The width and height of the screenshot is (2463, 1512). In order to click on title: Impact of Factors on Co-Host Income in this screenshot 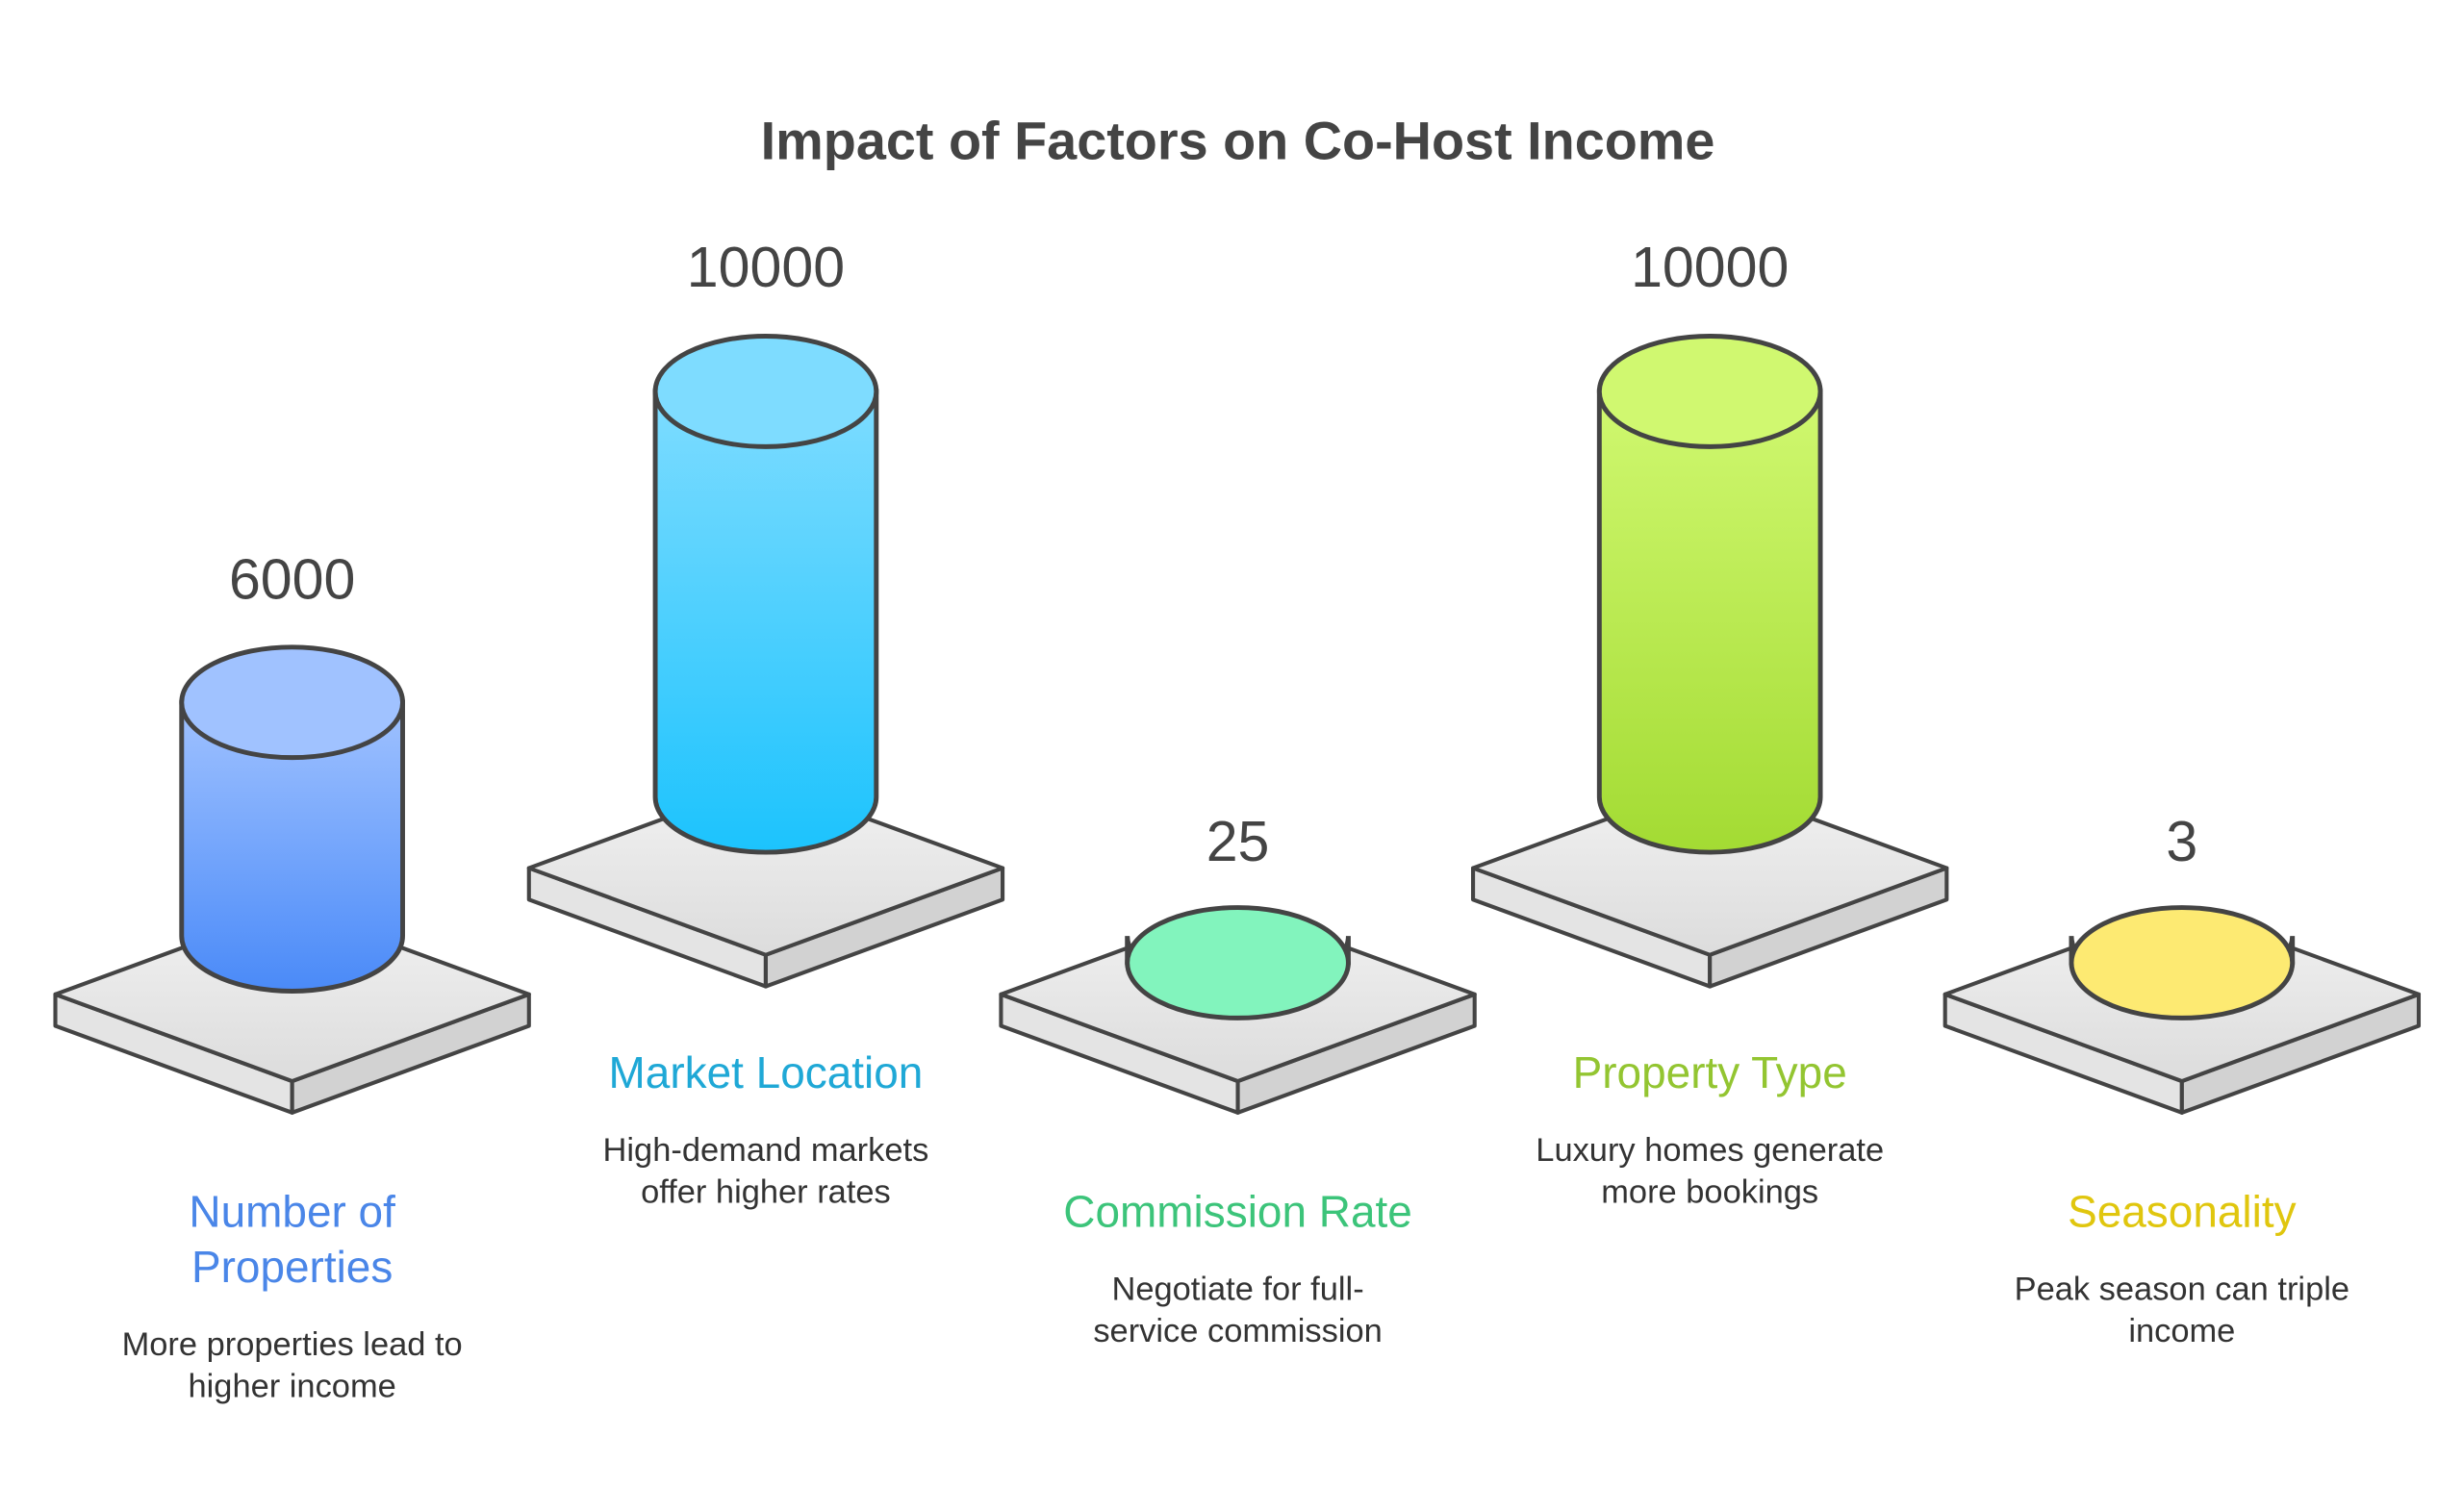, I will do `click(1238, 141)`.